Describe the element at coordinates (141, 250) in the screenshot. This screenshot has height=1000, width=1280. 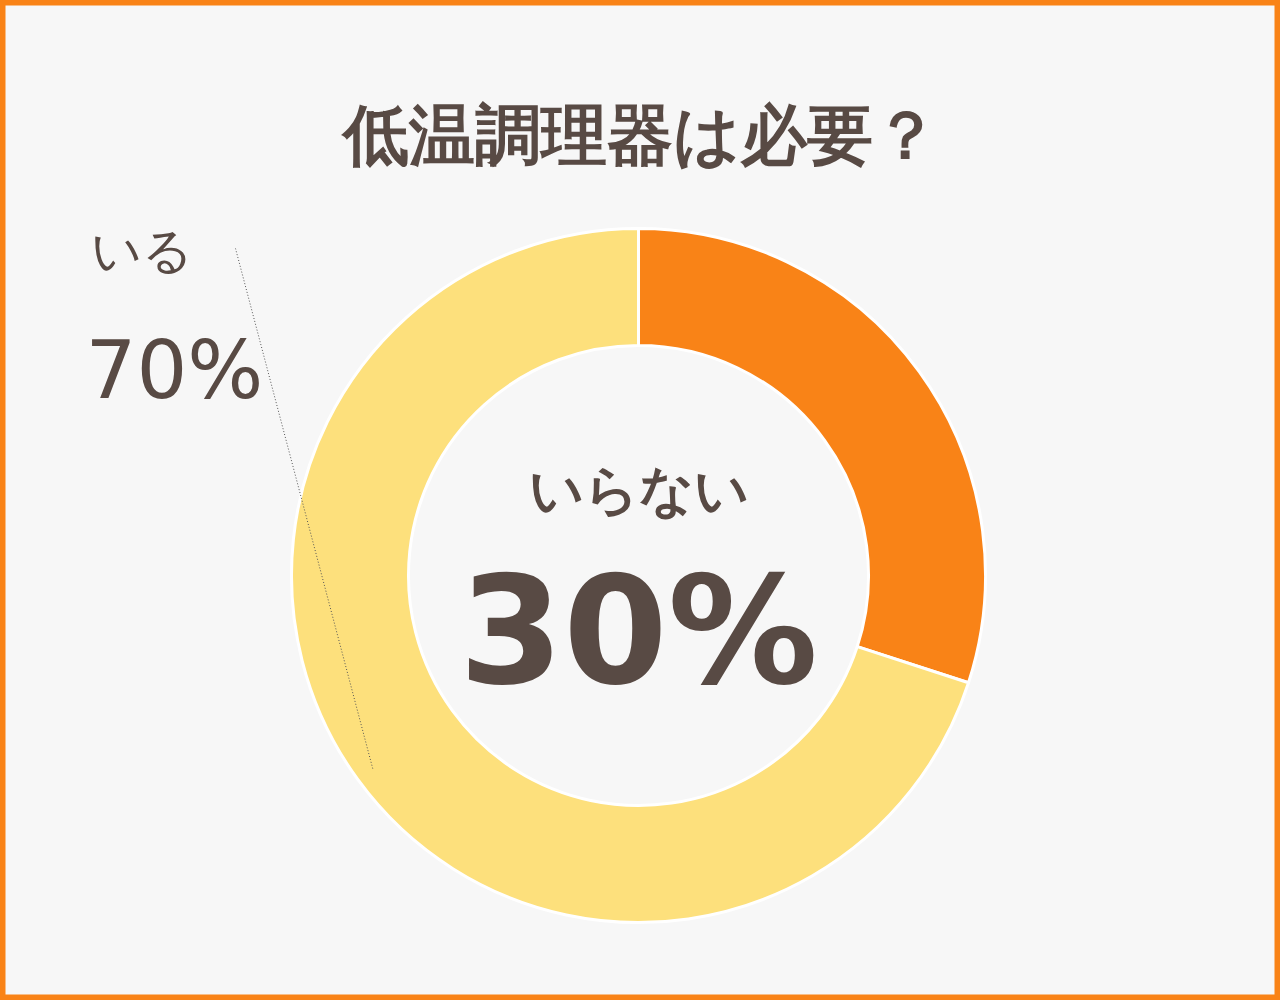
I see `slice-label: いる` at that location.